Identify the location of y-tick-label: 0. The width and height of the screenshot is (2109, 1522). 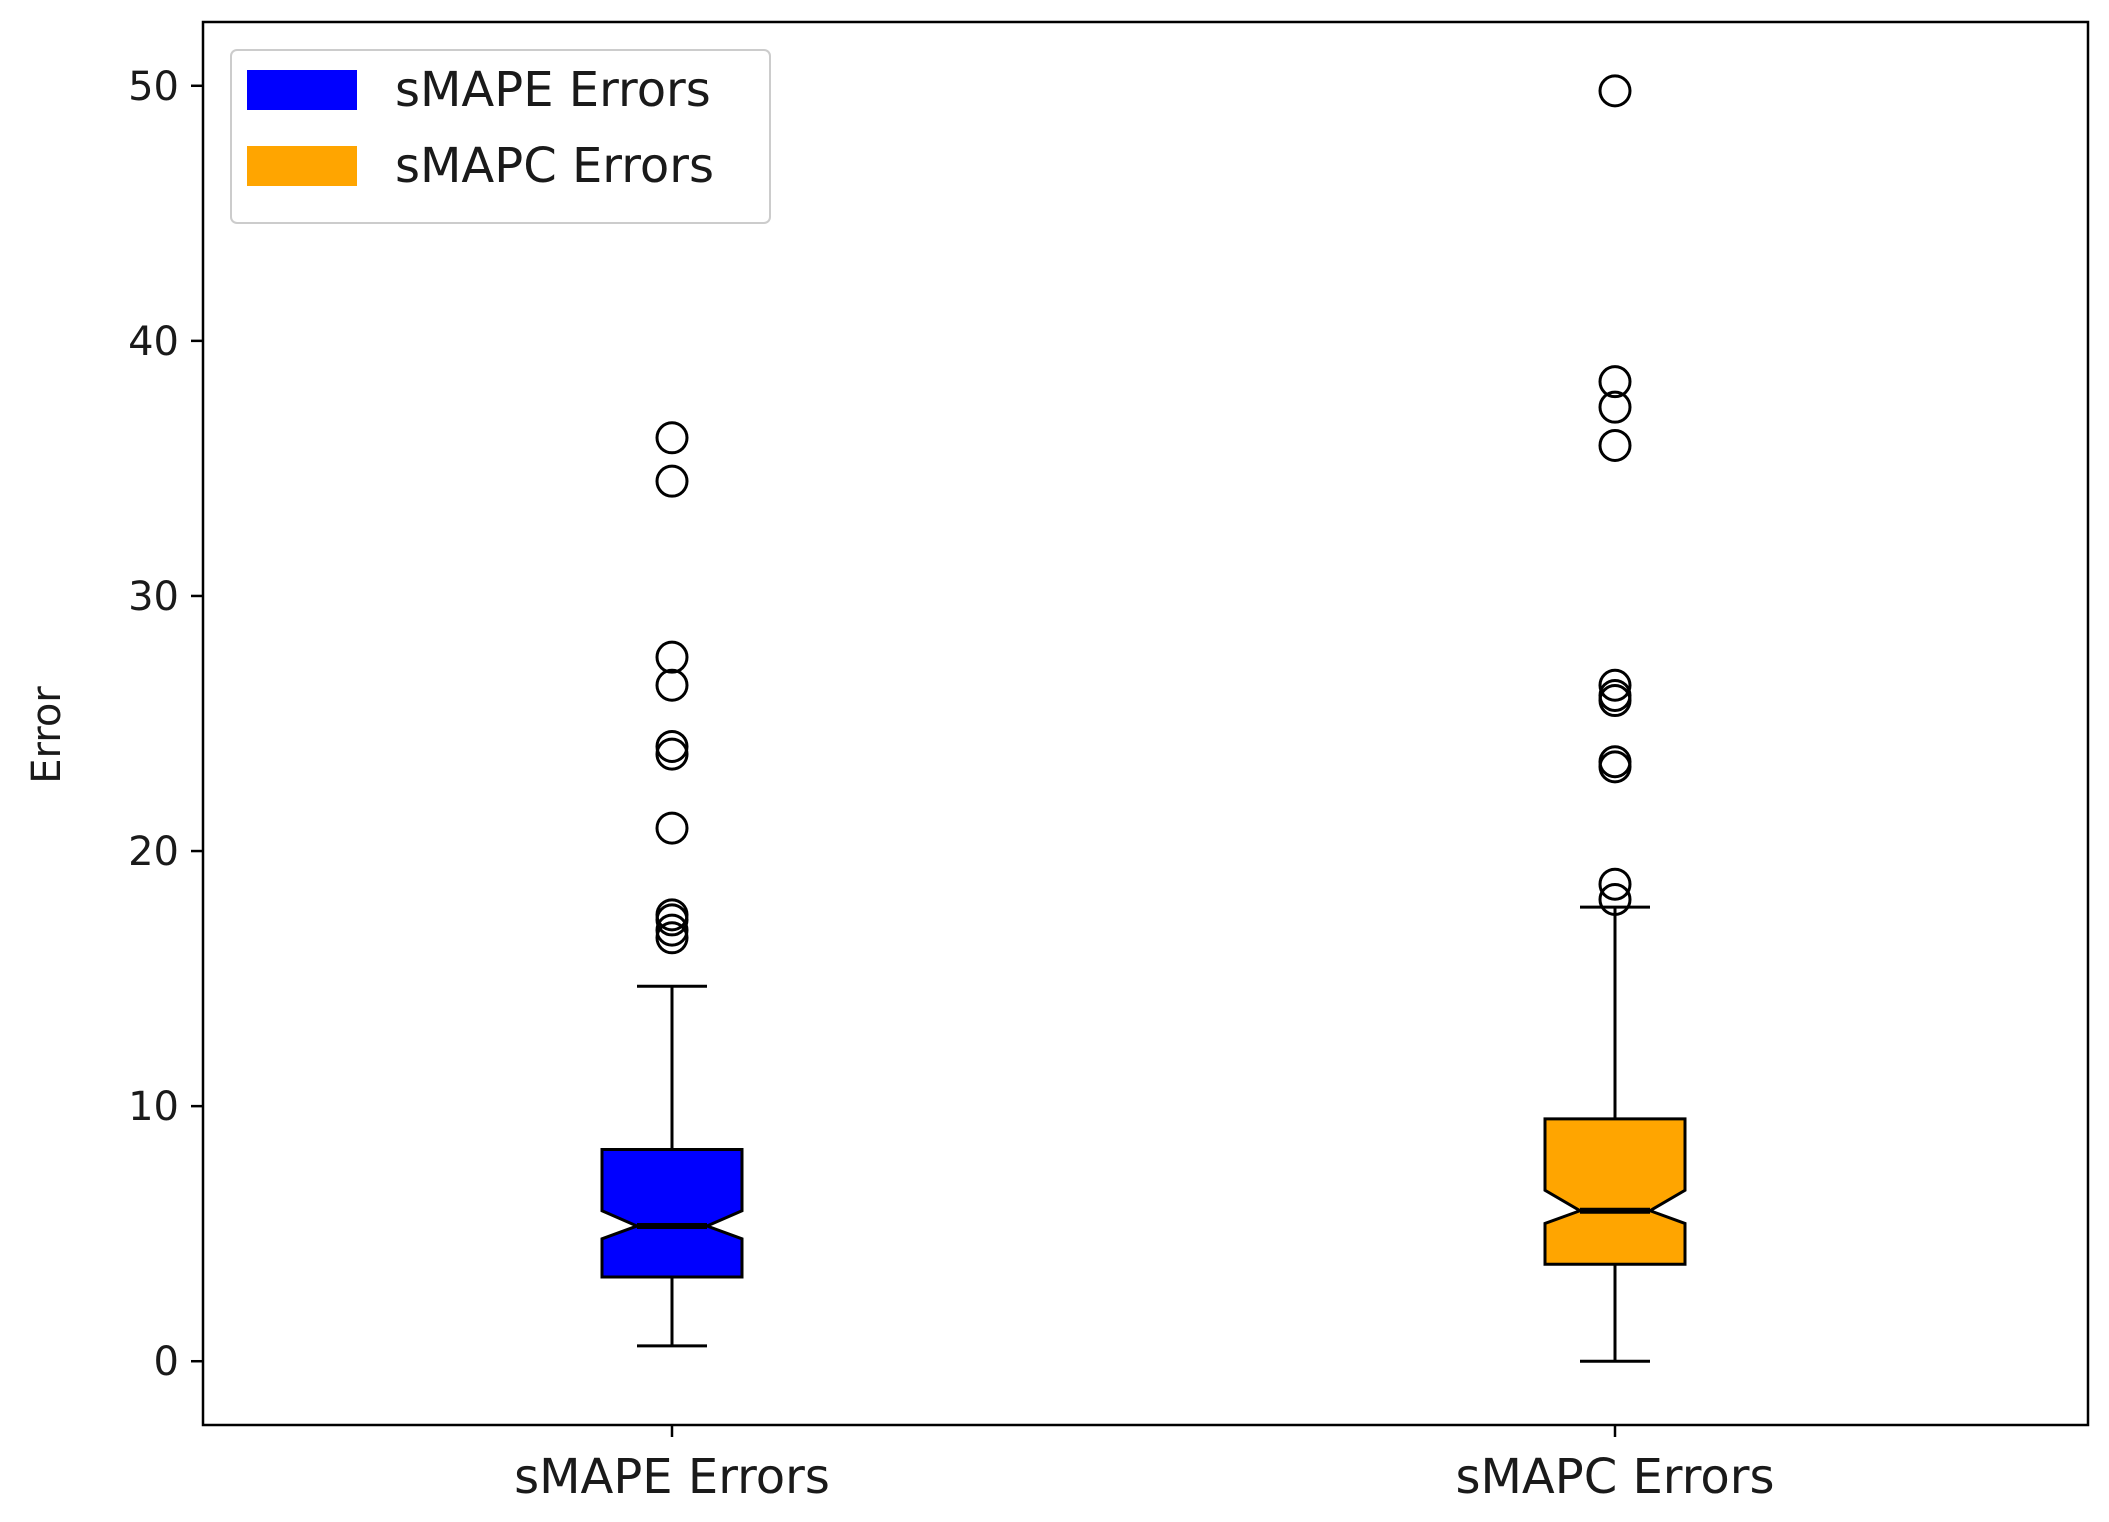
(166, 1362).